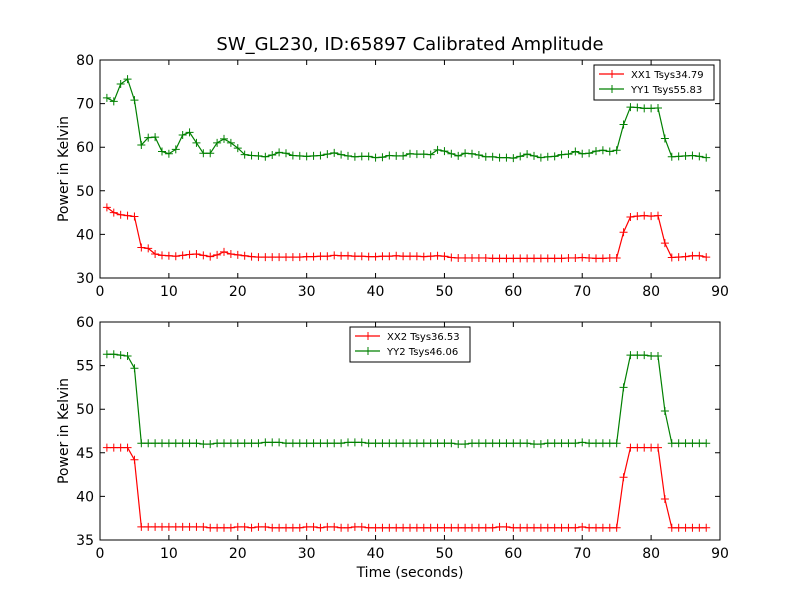 The image size is (800, 604). Describe the element at coordinates (376, 292) in the screenshot. I see `chart1-x-tick-label: 40` at that location.